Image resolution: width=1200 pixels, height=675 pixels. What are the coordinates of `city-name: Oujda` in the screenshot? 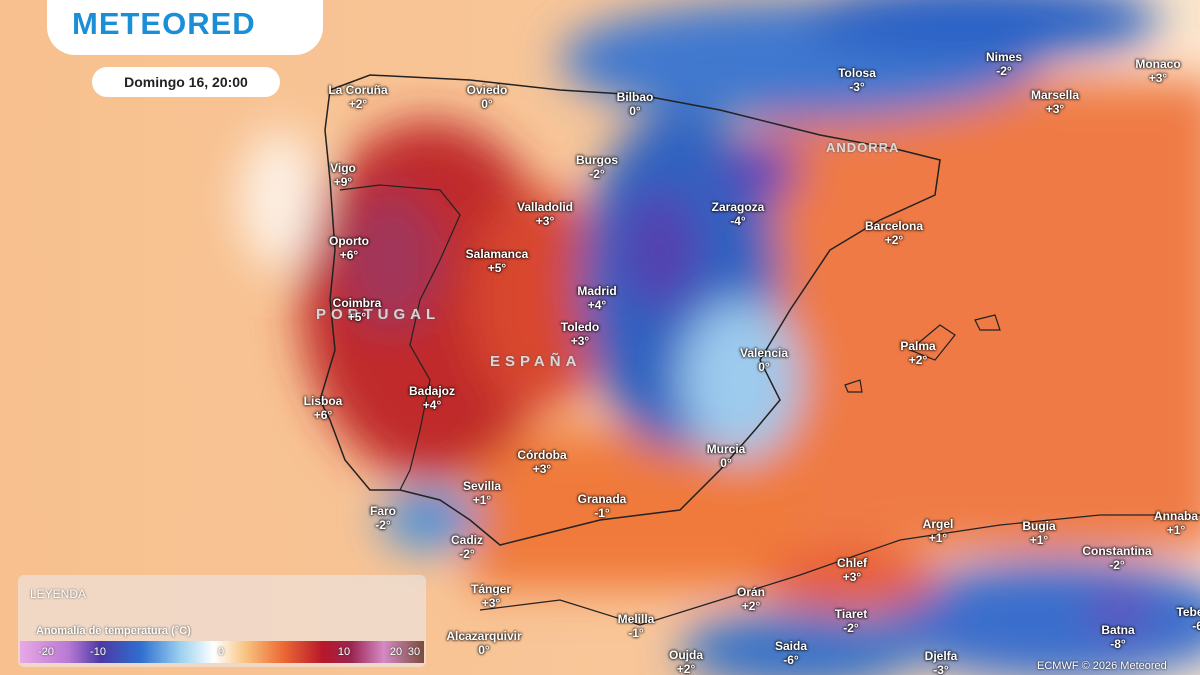 It's located at (686, 655).